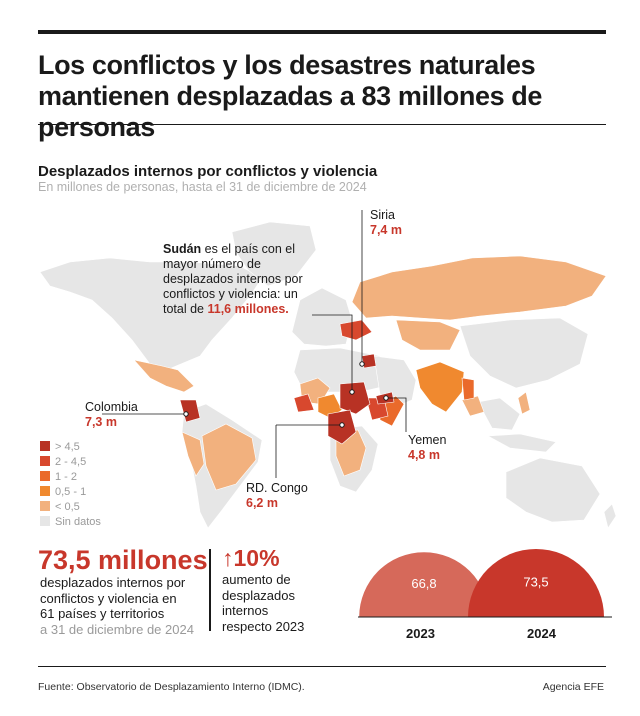 This screenshot has width=640, height=716. Describe the element at coordinates (111, 407) in the screenshot. I see `colombia-name: Colombia` at that location.